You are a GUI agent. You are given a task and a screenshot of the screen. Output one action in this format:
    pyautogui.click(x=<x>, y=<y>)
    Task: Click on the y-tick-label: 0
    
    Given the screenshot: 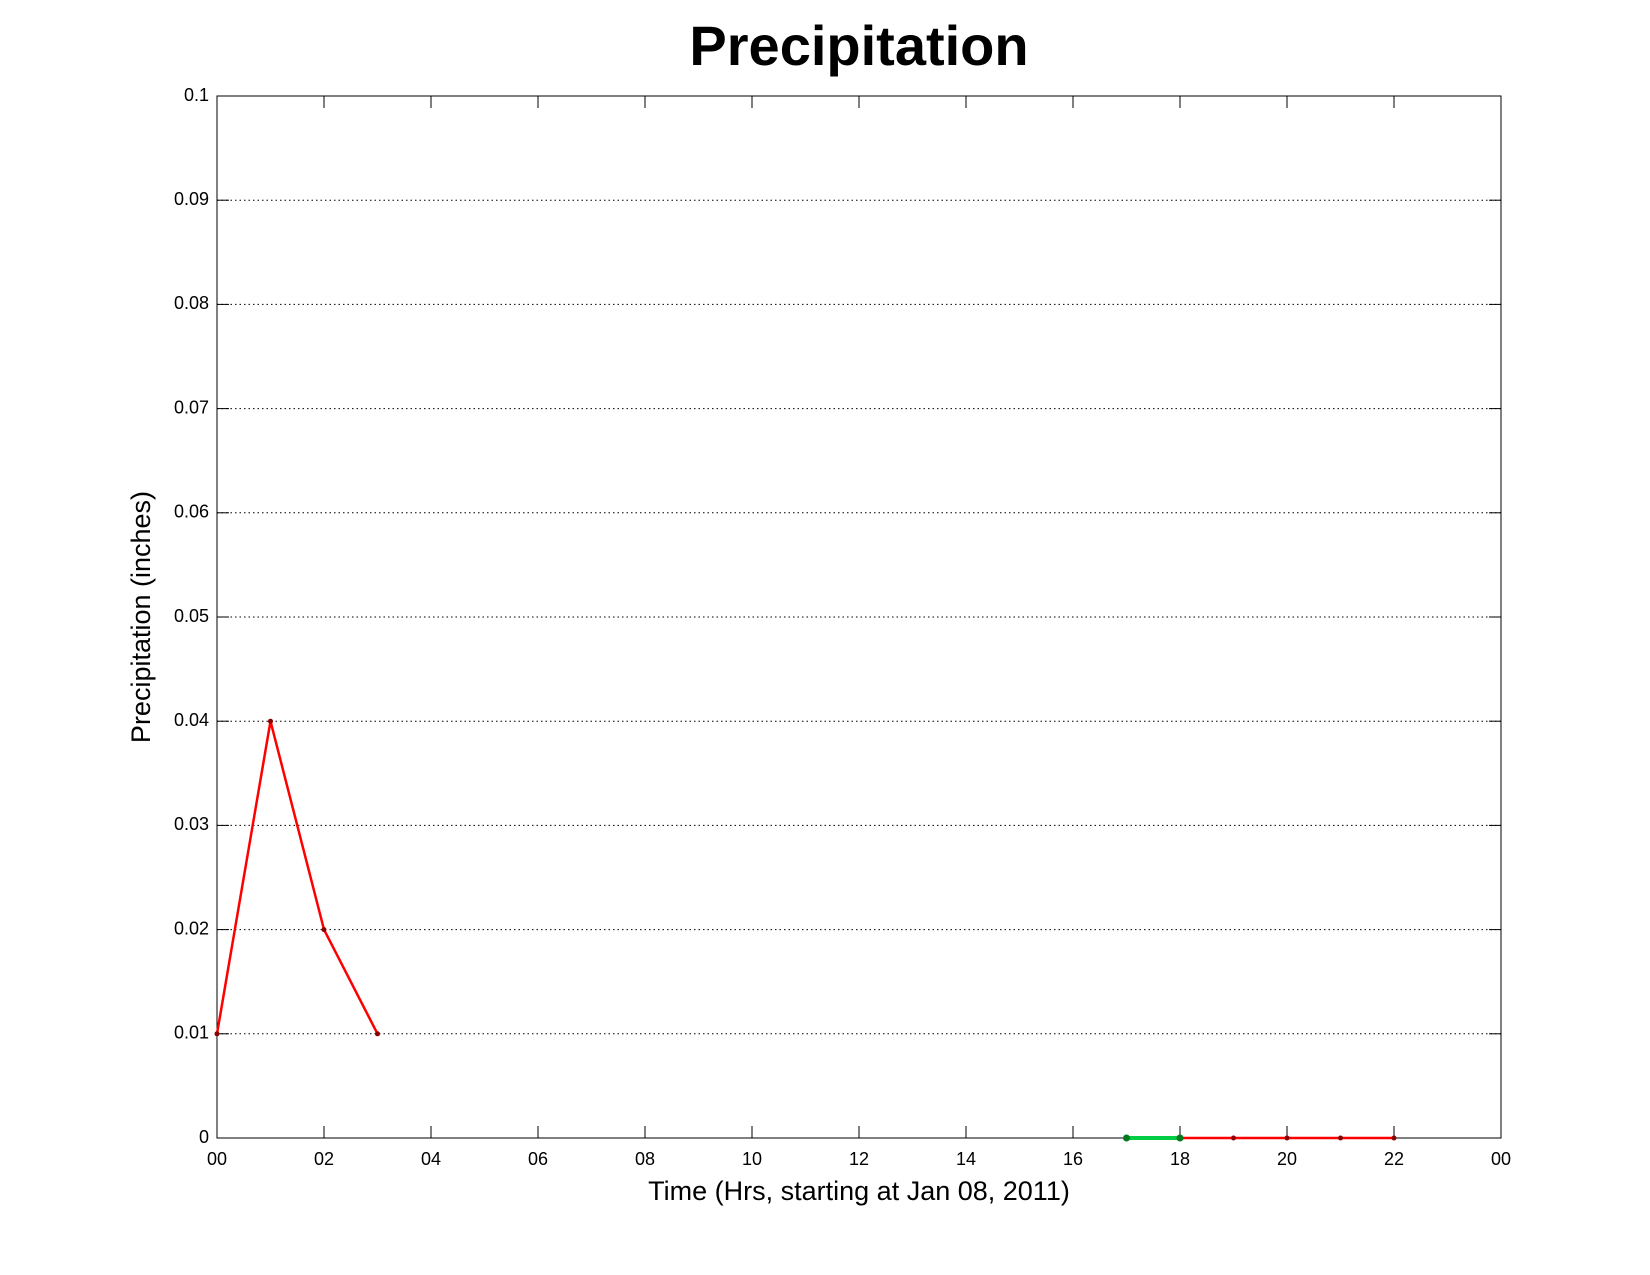 What is the action you would take?
    pyautogui.click(x=204, y=1137)
    